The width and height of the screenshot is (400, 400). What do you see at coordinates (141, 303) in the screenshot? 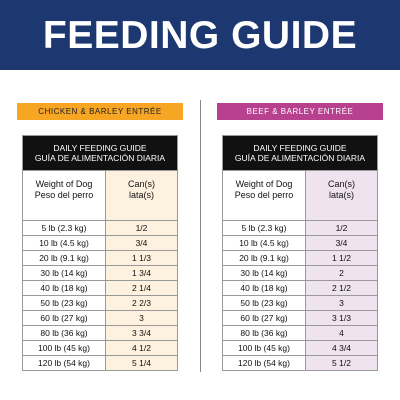
I see `cans-cell: 2 2/3` at bounding box center [141, 303].